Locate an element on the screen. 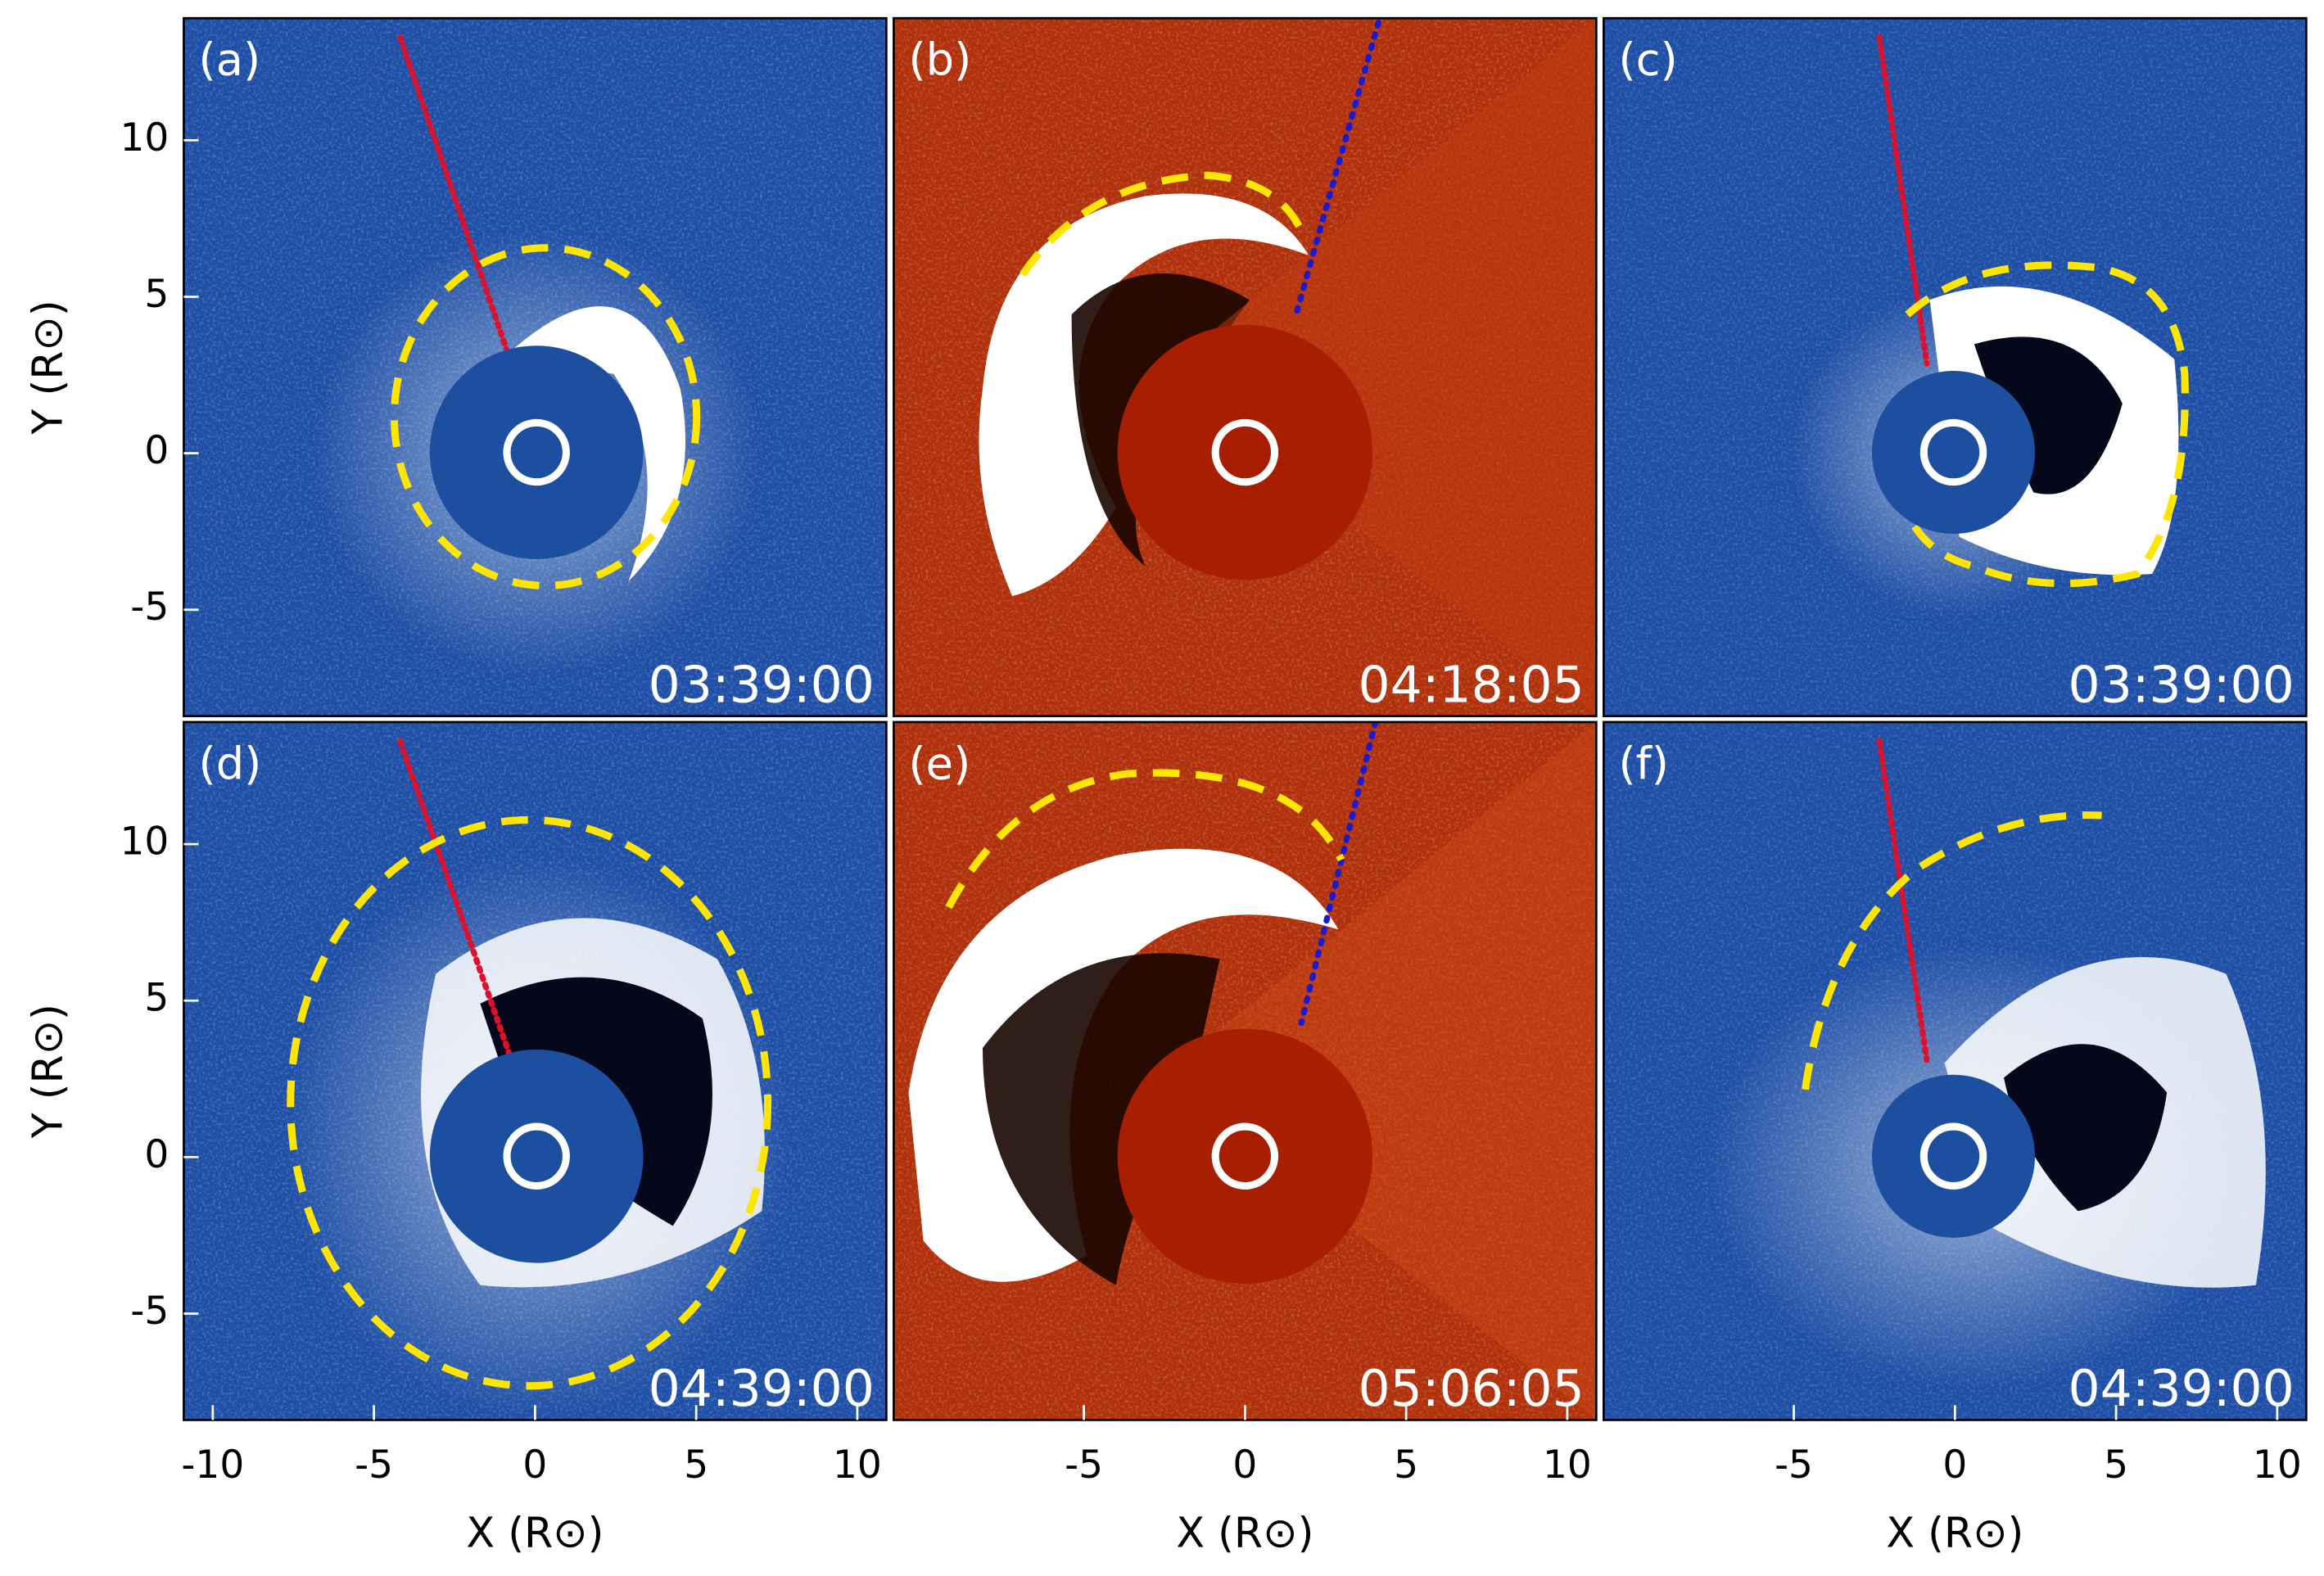 The width and height of the screenshot is (2324, 1576). panel: (a) 03:39:00 is located at coordinates (535, 367).